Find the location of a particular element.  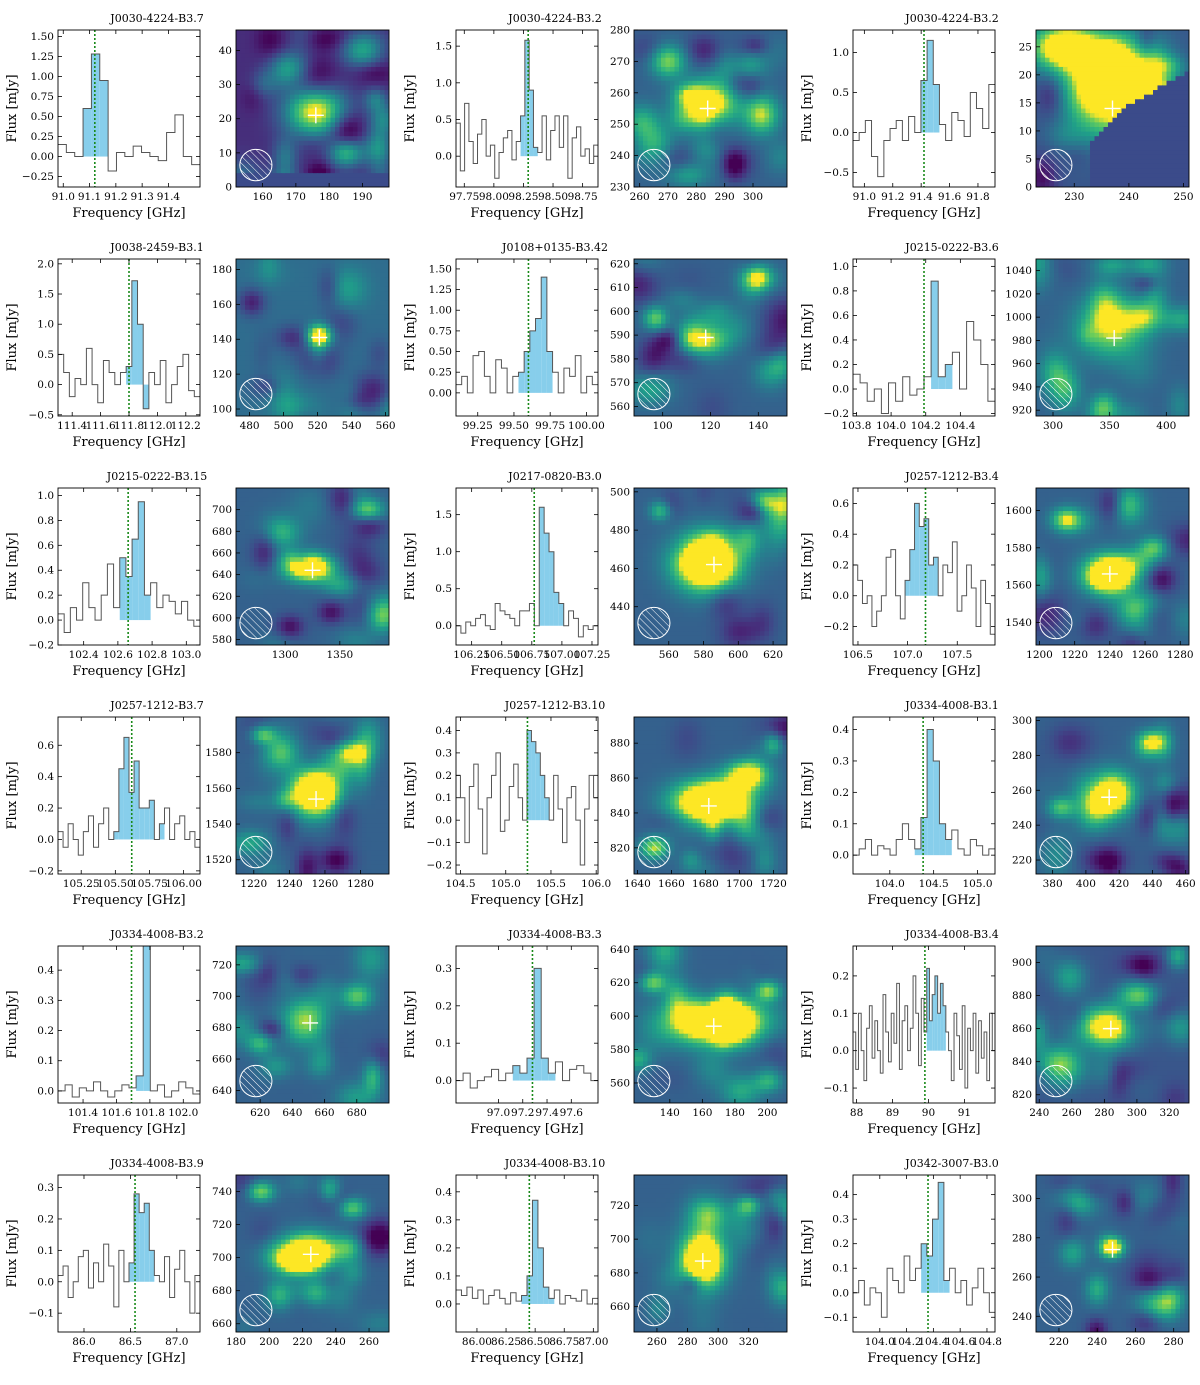

spectrum-frame is located at coordinates (527, 108).